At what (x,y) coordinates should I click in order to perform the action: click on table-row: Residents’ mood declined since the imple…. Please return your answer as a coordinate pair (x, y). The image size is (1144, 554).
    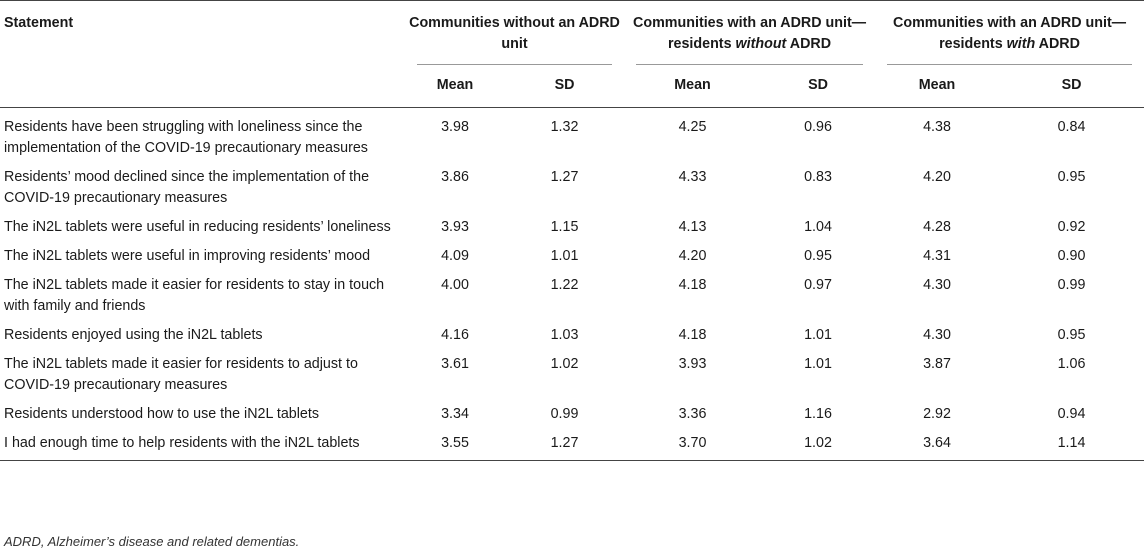
    Looking at the image, I should click on (572, 188).